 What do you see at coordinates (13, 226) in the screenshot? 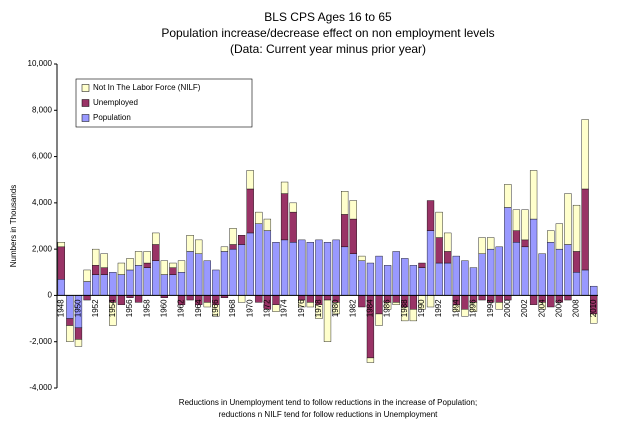
I see `y-axis-title: Numbers in Thousands` at bounding box center [13, 226].